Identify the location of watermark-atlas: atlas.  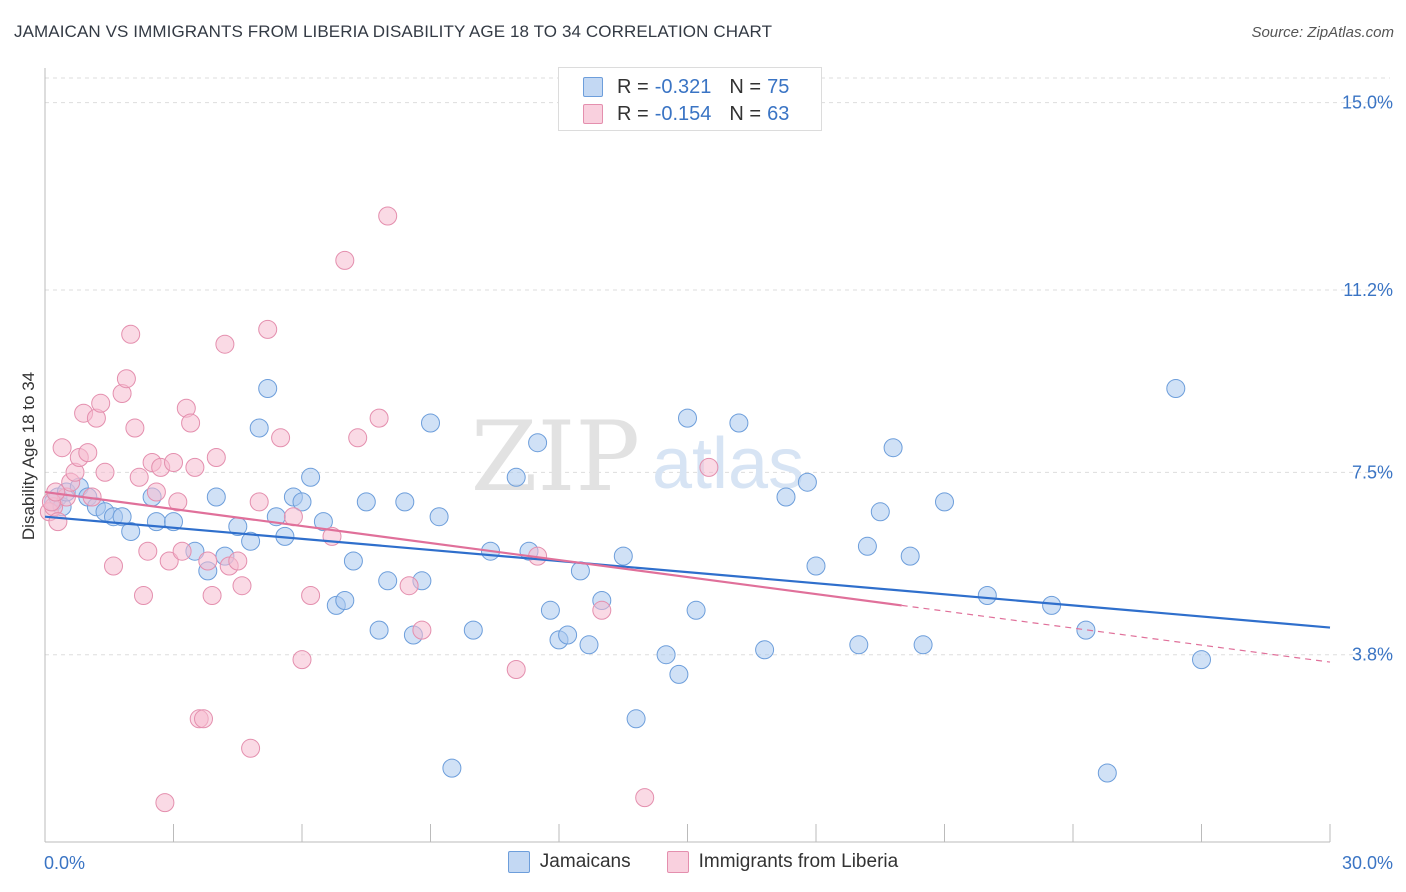
(728, 464).